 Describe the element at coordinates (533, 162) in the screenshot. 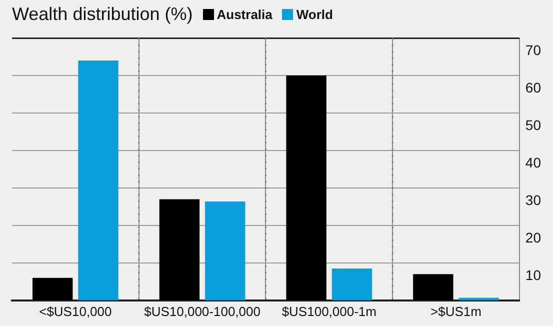

I see `y-tick-label: 40` at that location.